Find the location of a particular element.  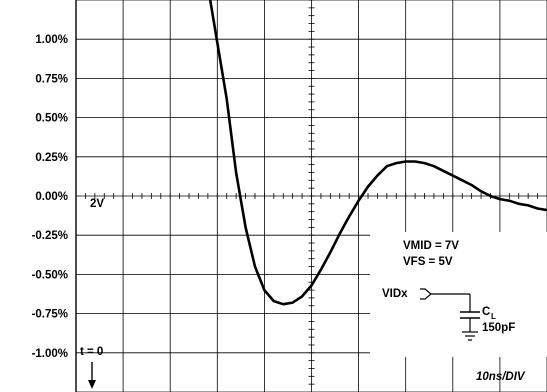

cl-subscript: L is located at coordinates (493, 316).